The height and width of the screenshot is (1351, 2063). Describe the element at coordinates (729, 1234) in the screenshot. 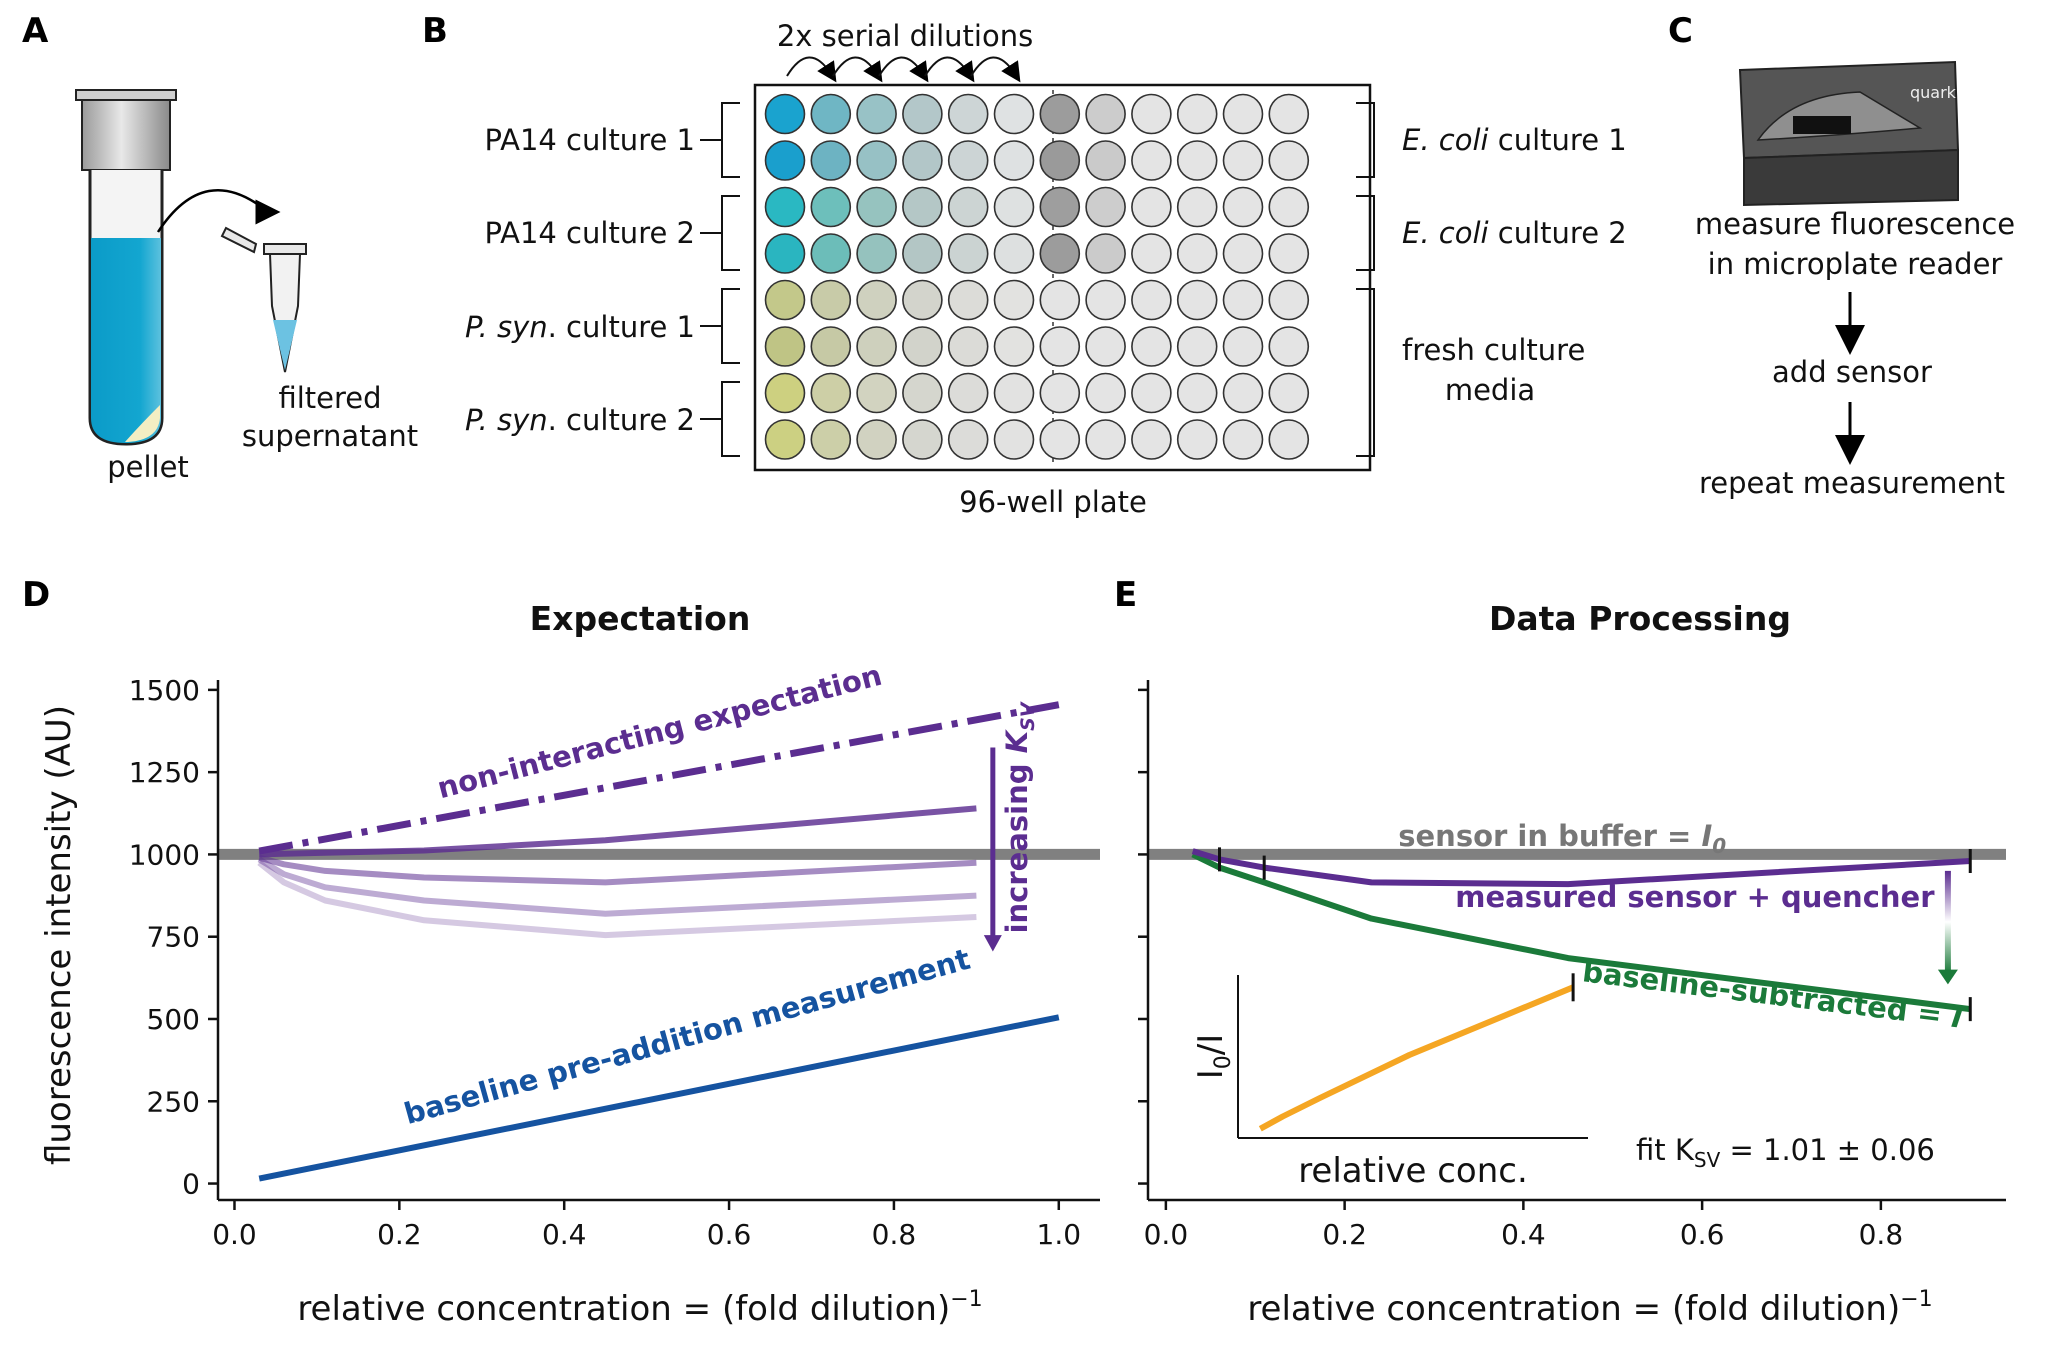

I see `chart-d-xtick-label-3: 0.6` at that location.